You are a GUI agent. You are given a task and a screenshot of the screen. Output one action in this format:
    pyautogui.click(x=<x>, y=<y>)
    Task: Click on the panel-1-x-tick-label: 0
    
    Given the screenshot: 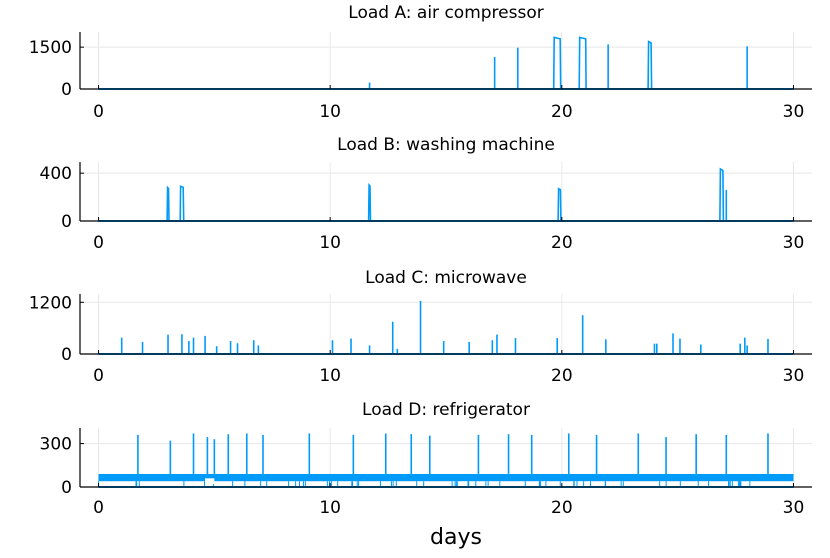 What is the action you would take?
    pyautogui.click(x=98, y=112)
    